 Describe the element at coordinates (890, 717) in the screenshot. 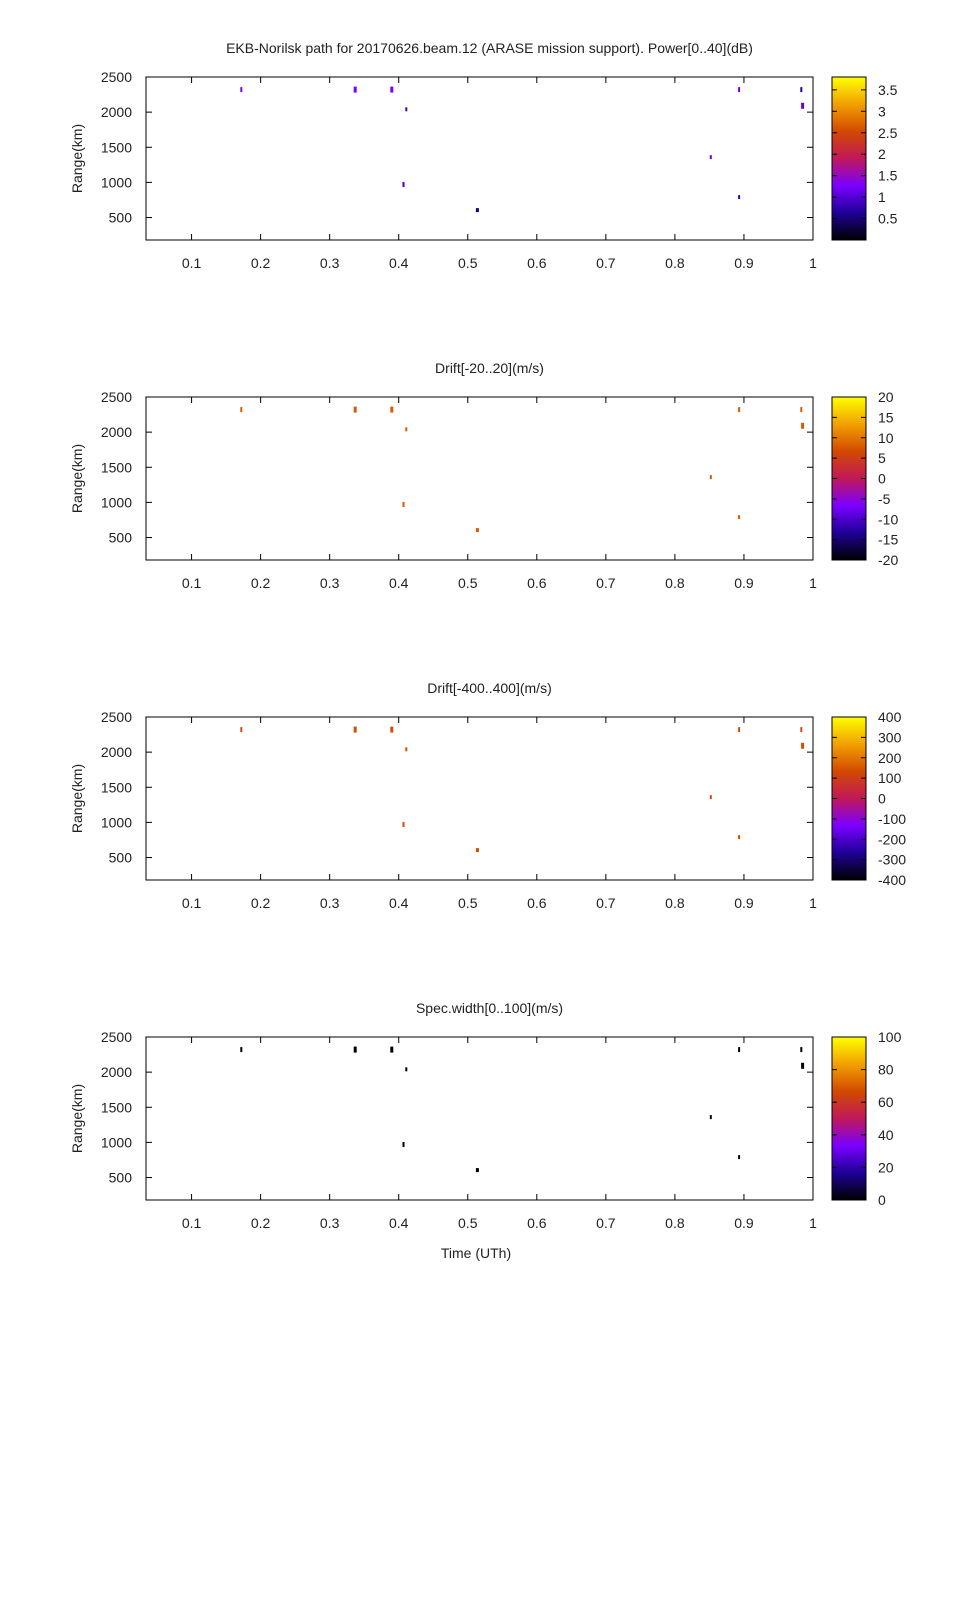

I see `colorbar-tick-label: 400` at that location.